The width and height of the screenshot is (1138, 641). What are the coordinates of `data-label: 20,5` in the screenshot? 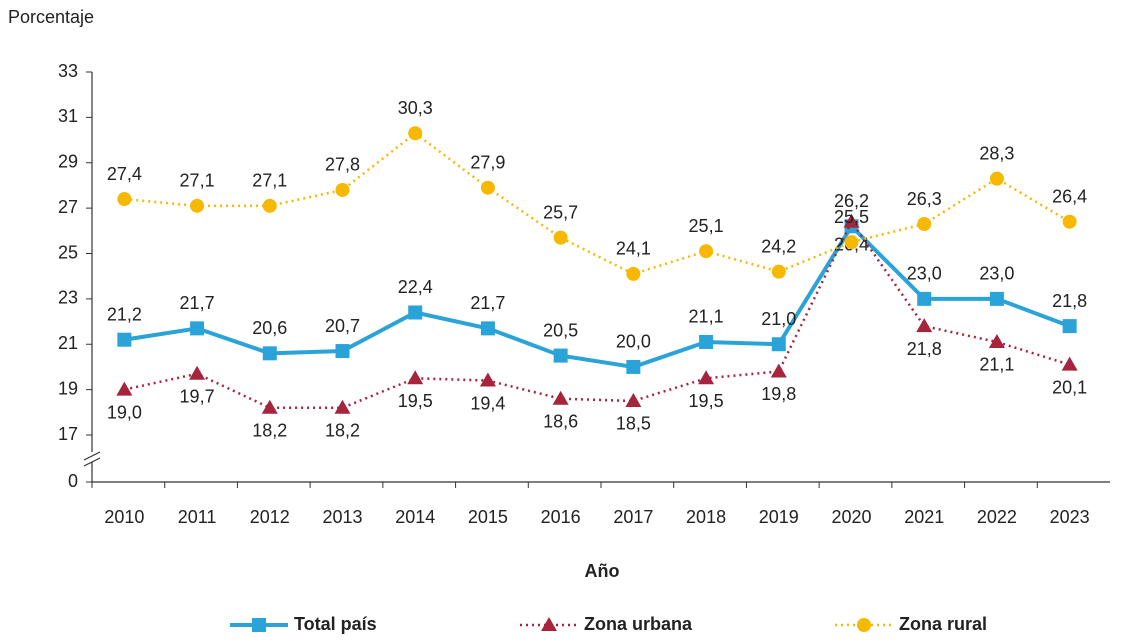 It's located at (560, 330).